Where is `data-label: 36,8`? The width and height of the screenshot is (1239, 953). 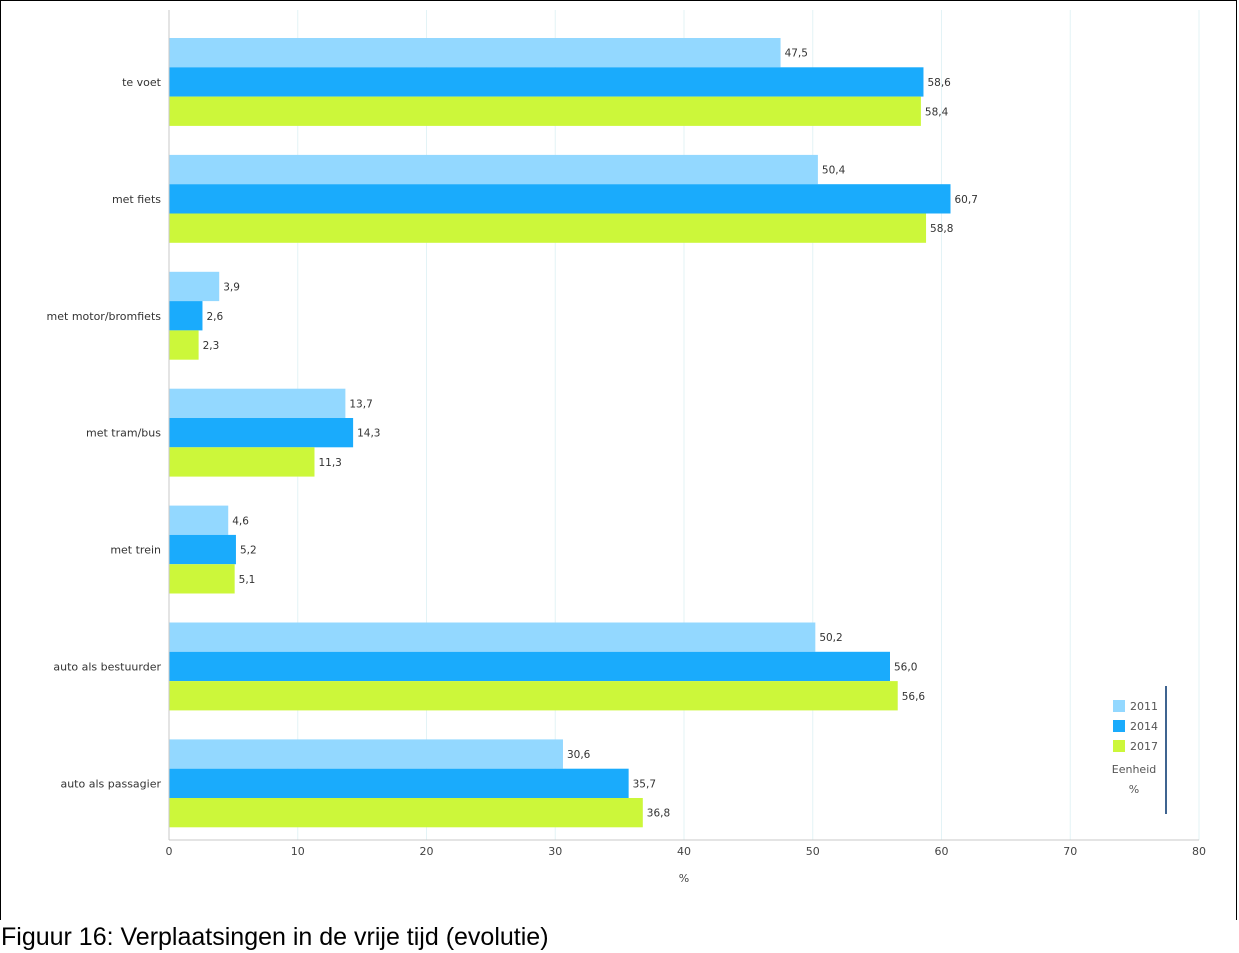
data-label: 36,8 is located at coordinates (658, 814).